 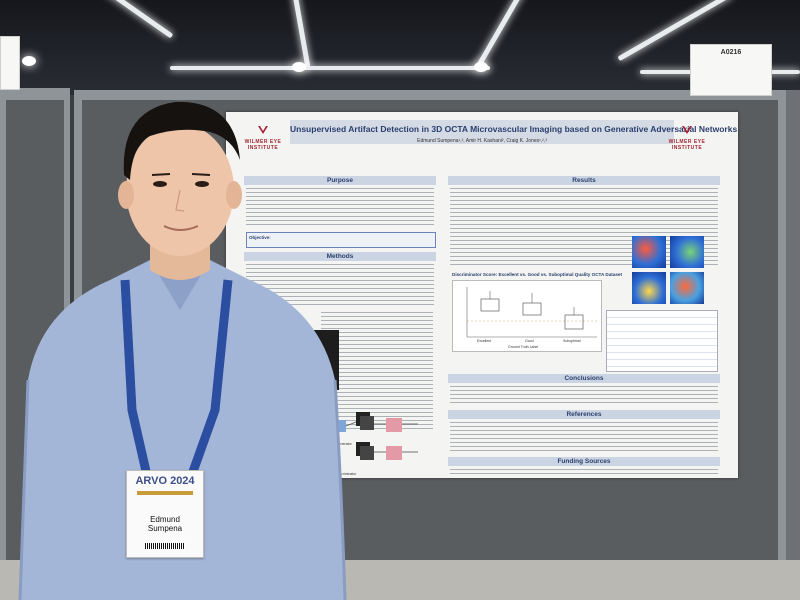 I want to click on ceiling-light-bar, so click(x=330, y=68).